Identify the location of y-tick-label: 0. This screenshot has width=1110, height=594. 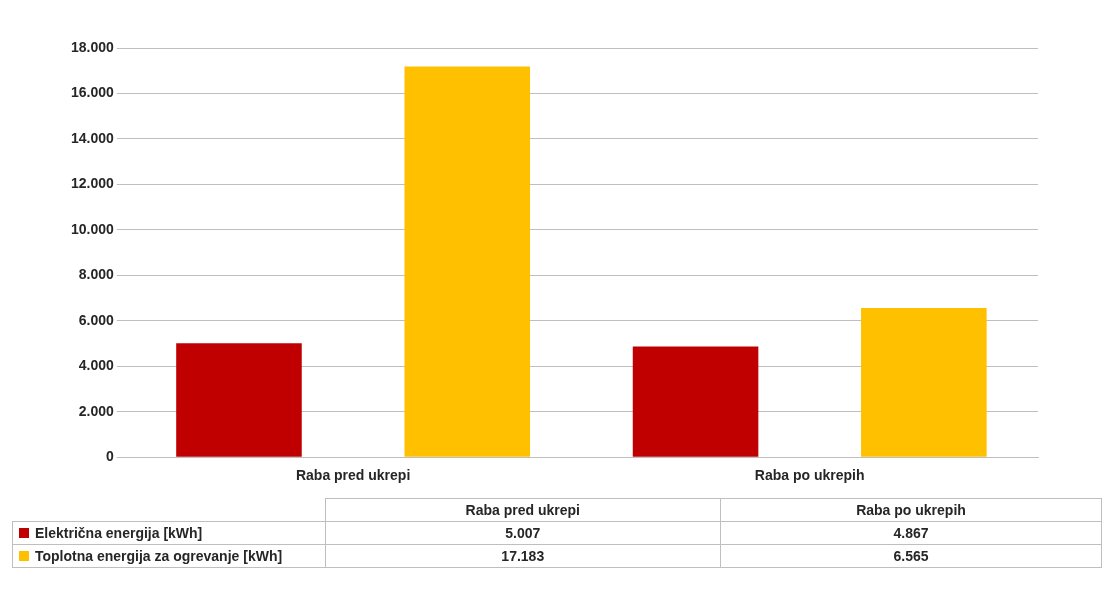
(110, 456).